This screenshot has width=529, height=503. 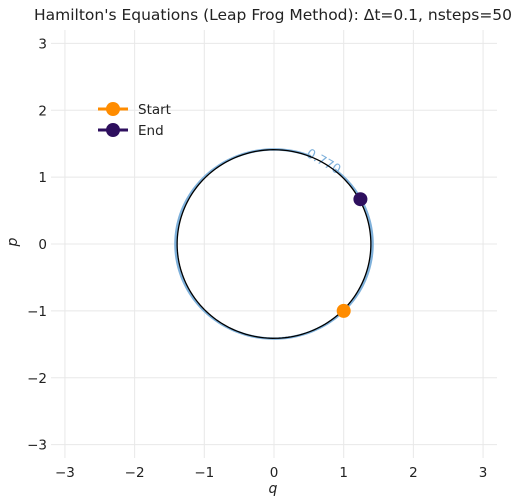 What do you see at coordinates (154, 110) in the screenshot?
I see `legend-start-label: Start` at bounding box center [154, 110].